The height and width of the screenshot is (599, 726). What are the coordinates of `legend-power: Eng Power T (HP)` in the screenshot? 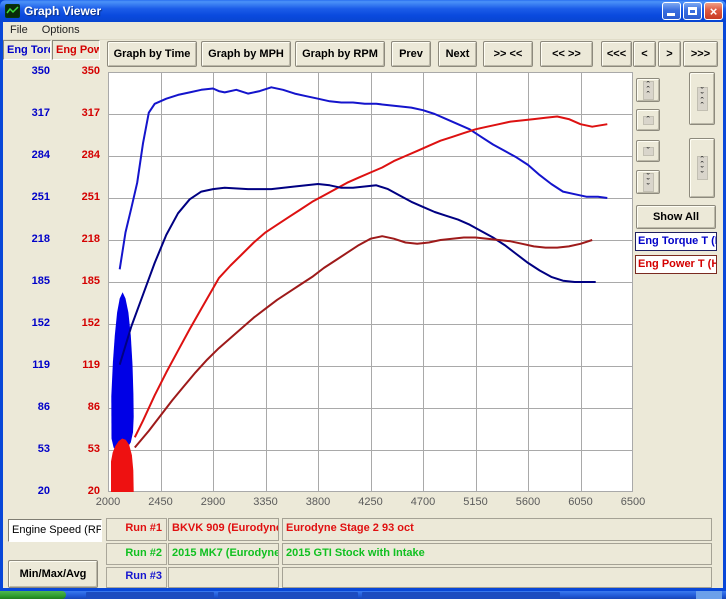 It's located at (676, 264).